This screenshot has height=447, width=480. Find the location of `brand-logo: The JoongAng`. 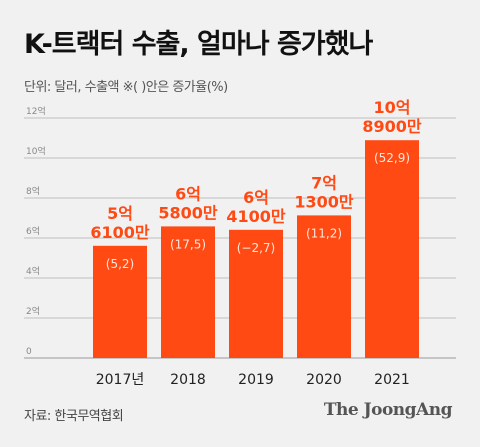

brand-logo: The JoongAng is located at coordinates (388, 410).